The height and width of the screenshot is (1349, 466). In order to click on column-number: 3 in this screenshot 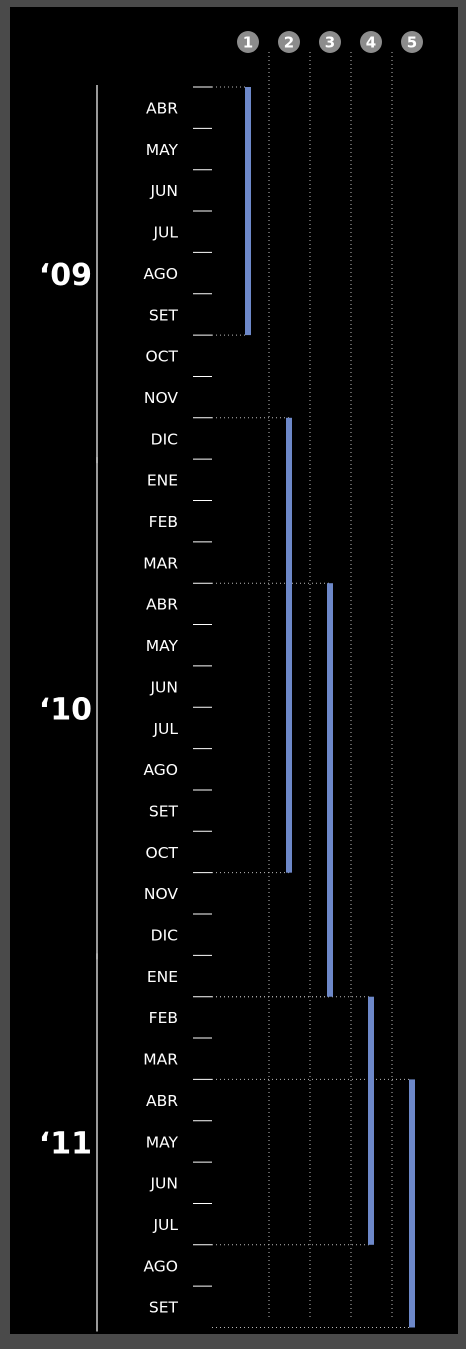, I will do `click(330, 43)`.